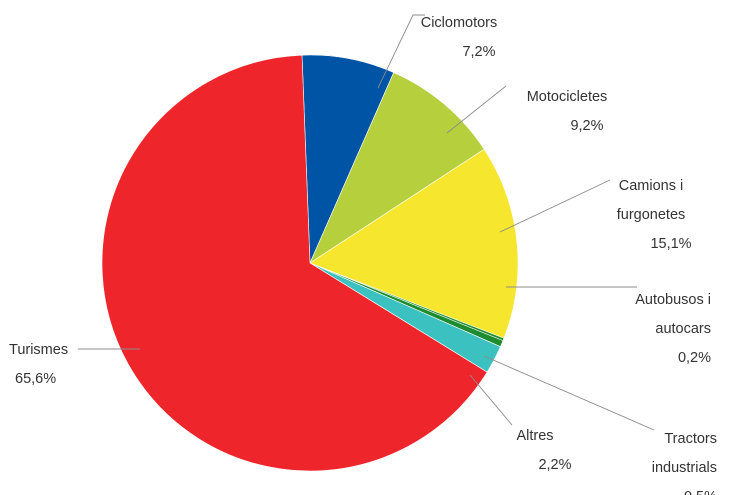  Describe the element at coordinates (586, 126) in the screenshot. I see `slice-value-label: 9,2%` at that location.